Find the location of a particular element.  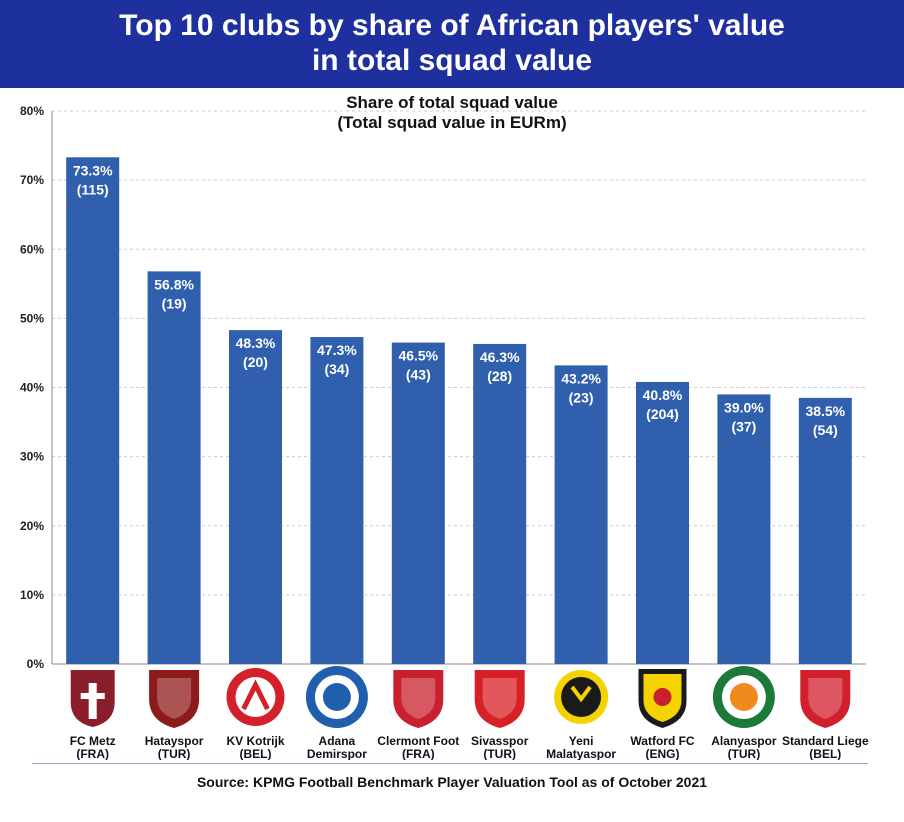

alanyaspor-logo is located at coordinates (743, 697).